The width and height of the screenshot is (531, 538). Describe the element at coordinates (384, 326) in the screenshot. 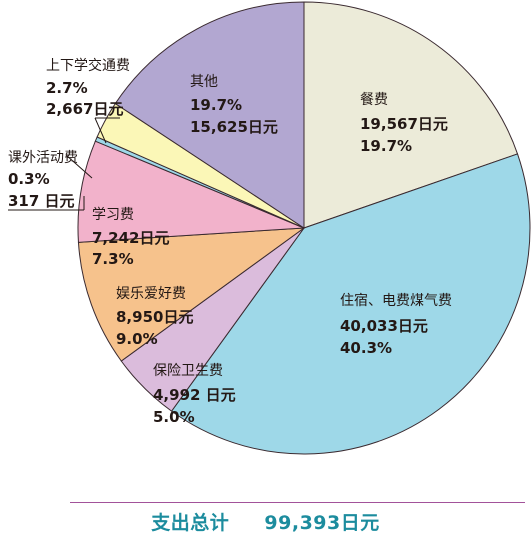

I see `label-housing-amount: 40,033日元` at that location.